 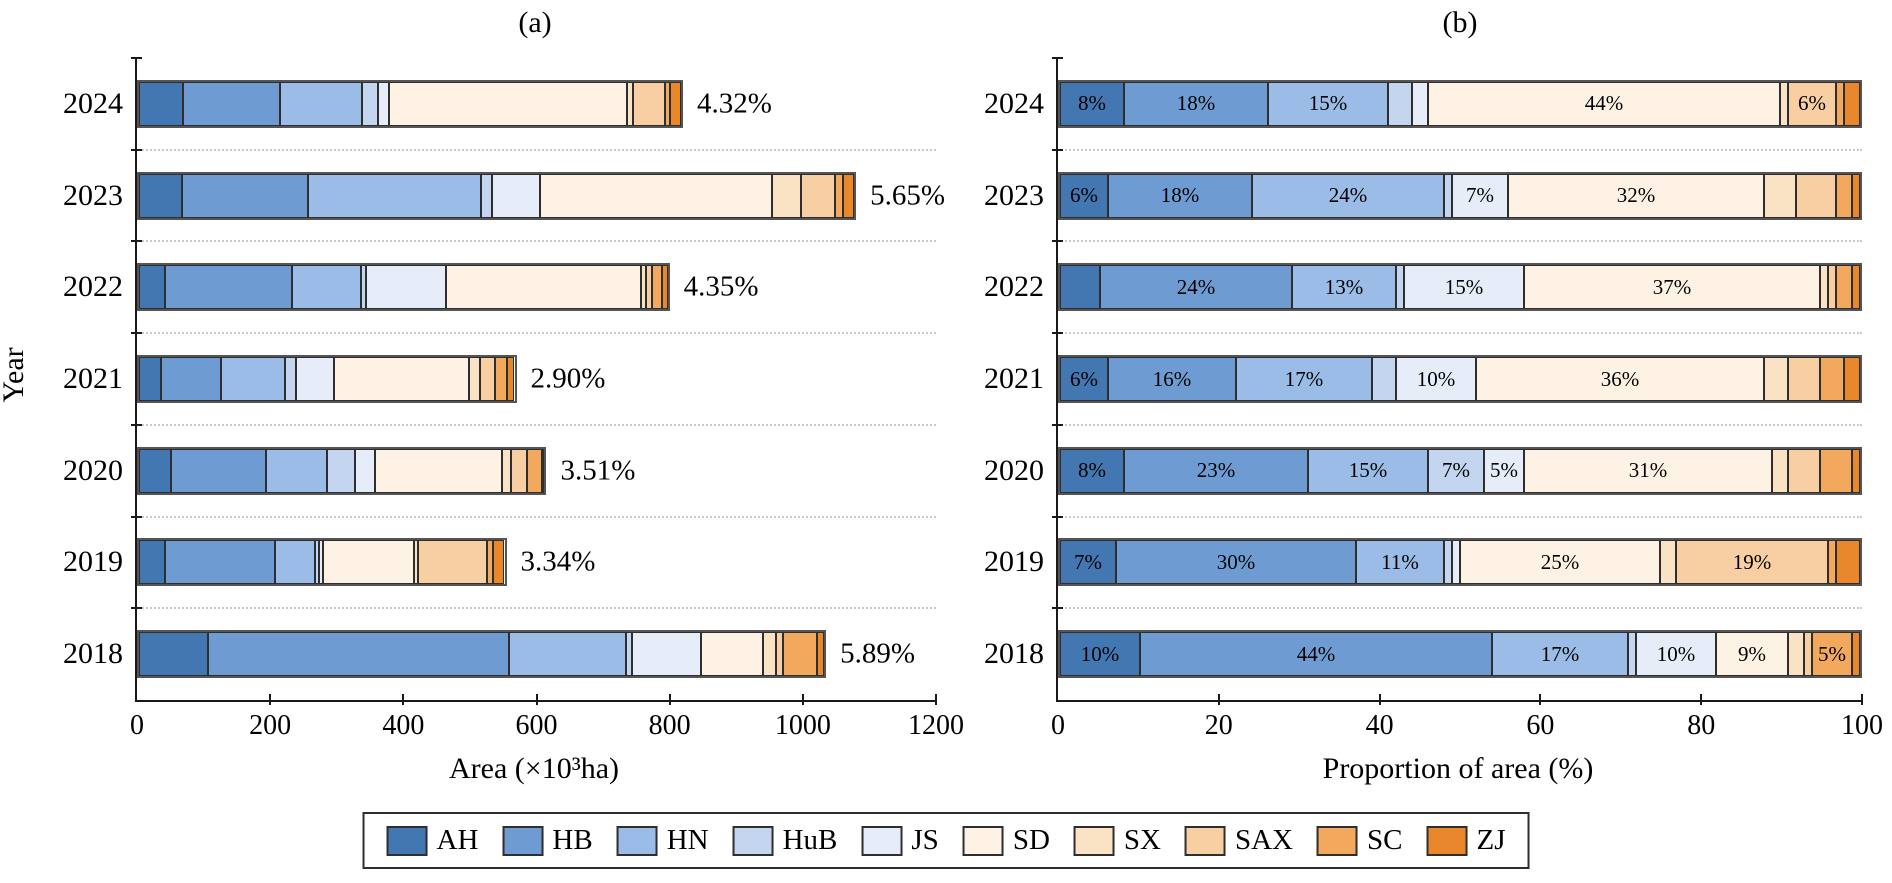 What do you see at coordinates (1620, 378) in the screenshot?
I see `segment-value-label: 36%` at bounding box center [1620, 378].